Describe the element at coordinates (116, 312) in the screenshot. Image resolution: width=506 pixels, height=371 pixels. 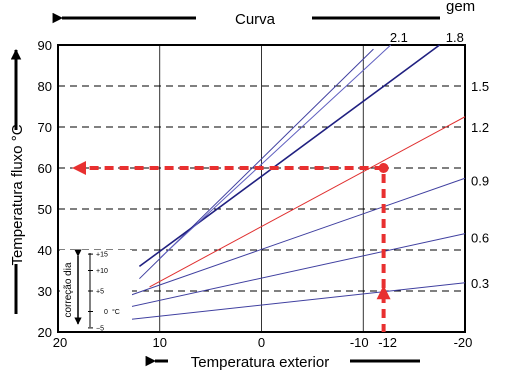
I see `correction-tick-label: °C` at that location.